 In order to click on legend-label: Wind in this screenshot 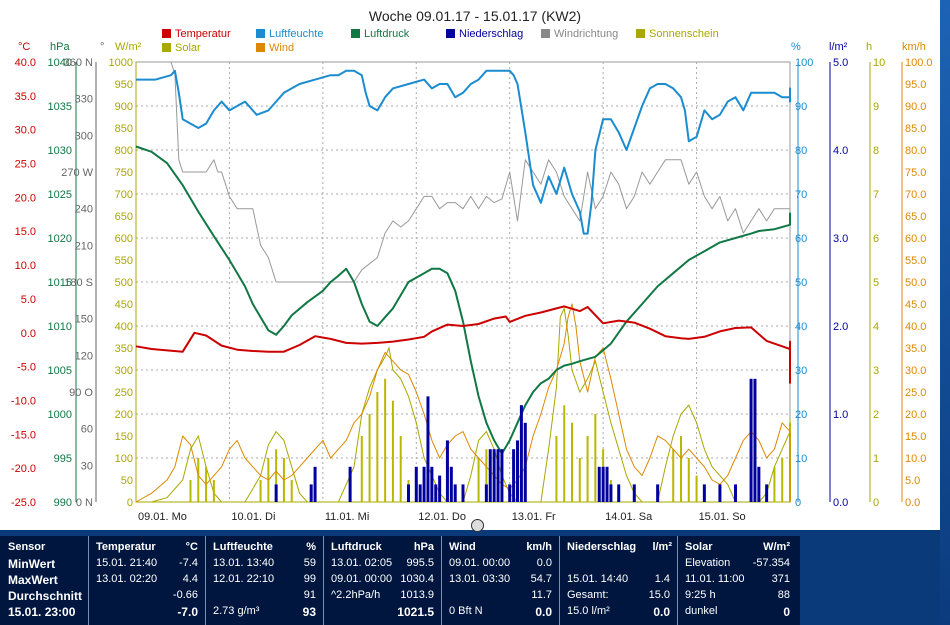, I will do `click(281, 48)`.